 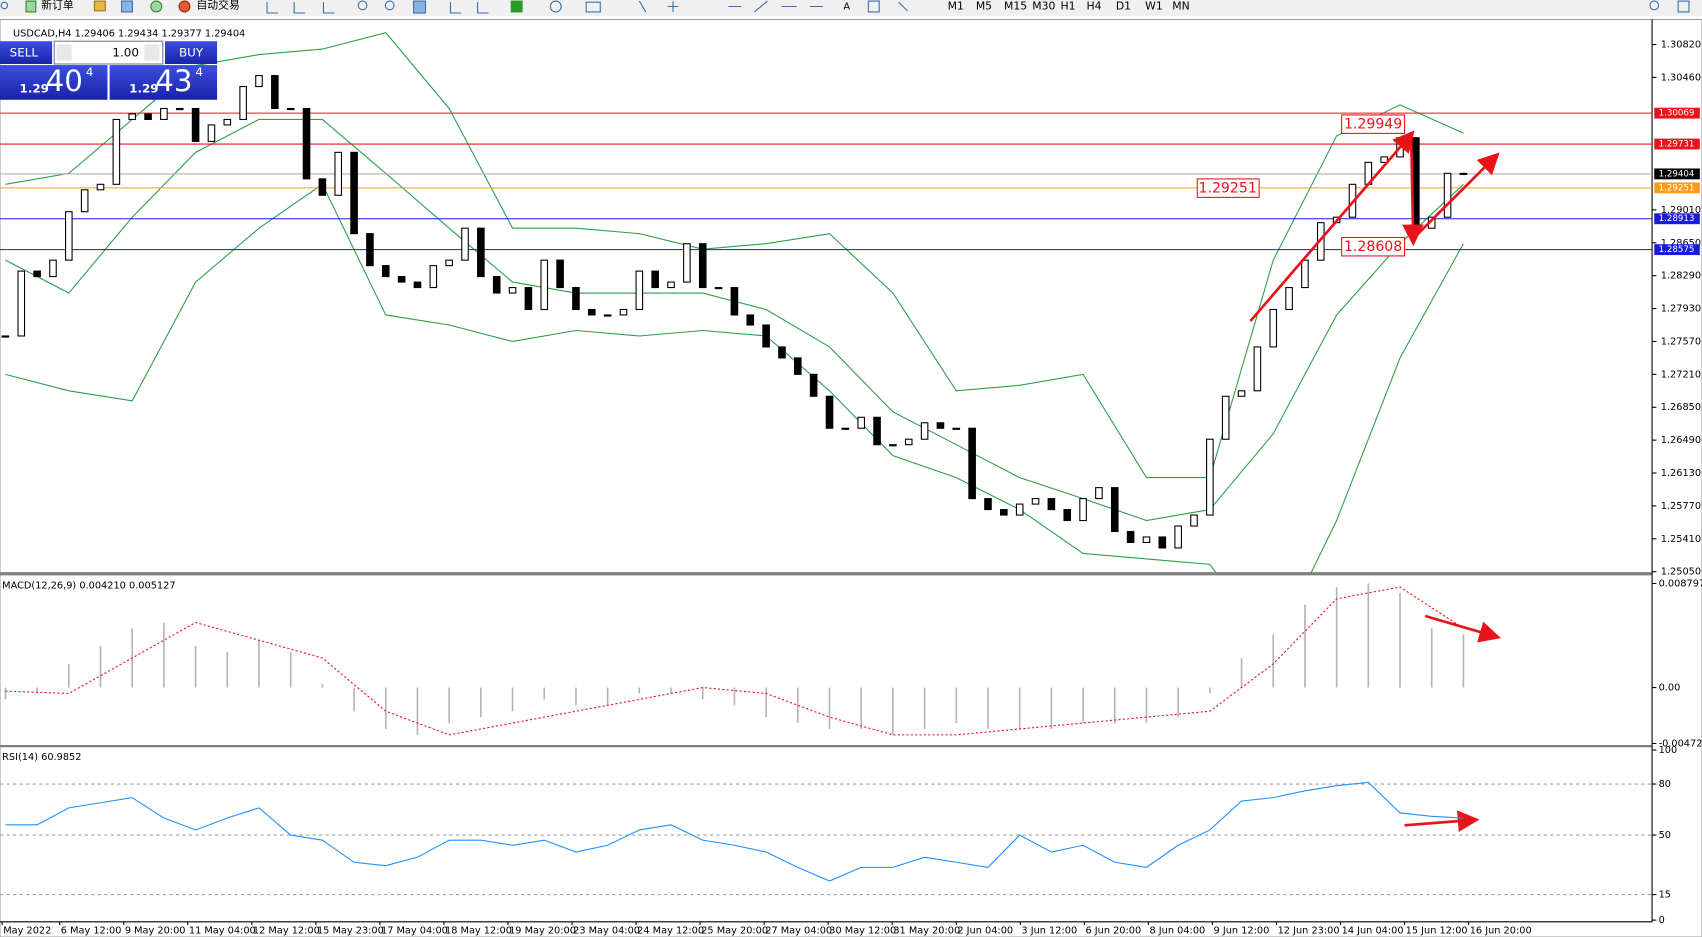 I want to click on buy-button, so click(x=191, y=52).